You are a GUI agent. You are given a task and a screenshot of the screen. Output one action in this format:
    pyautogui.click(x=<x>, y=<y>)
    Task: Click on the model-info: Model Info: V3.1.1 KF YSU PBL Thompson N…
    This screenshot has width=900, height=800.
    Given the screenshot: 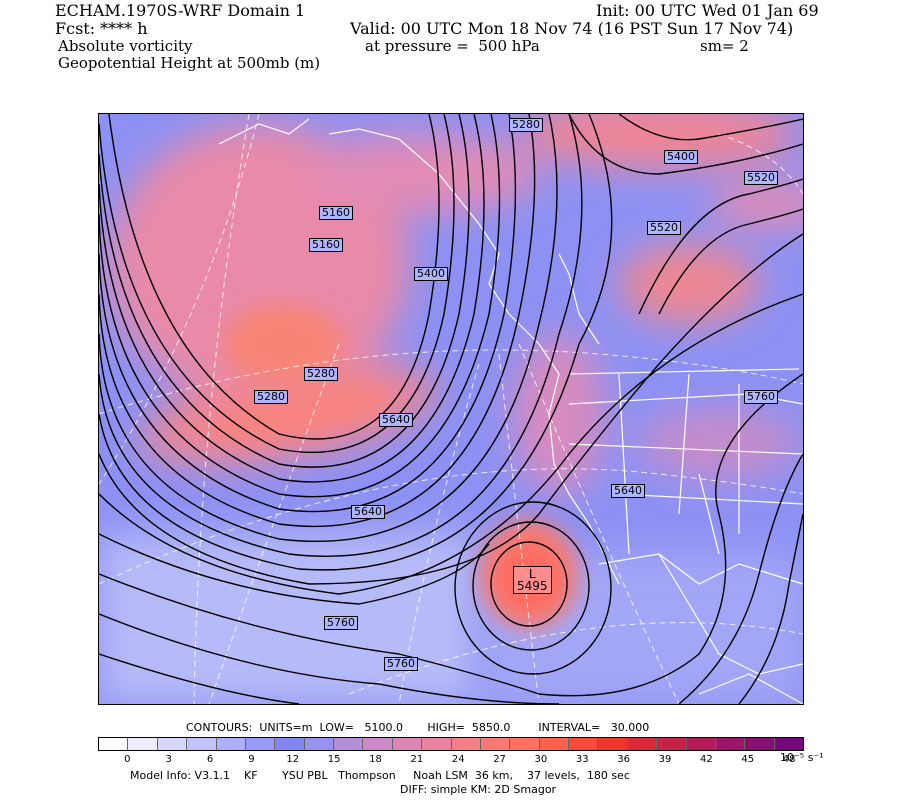 What is the action you would take?
    pyautogui.click(x=380, y=775)
    